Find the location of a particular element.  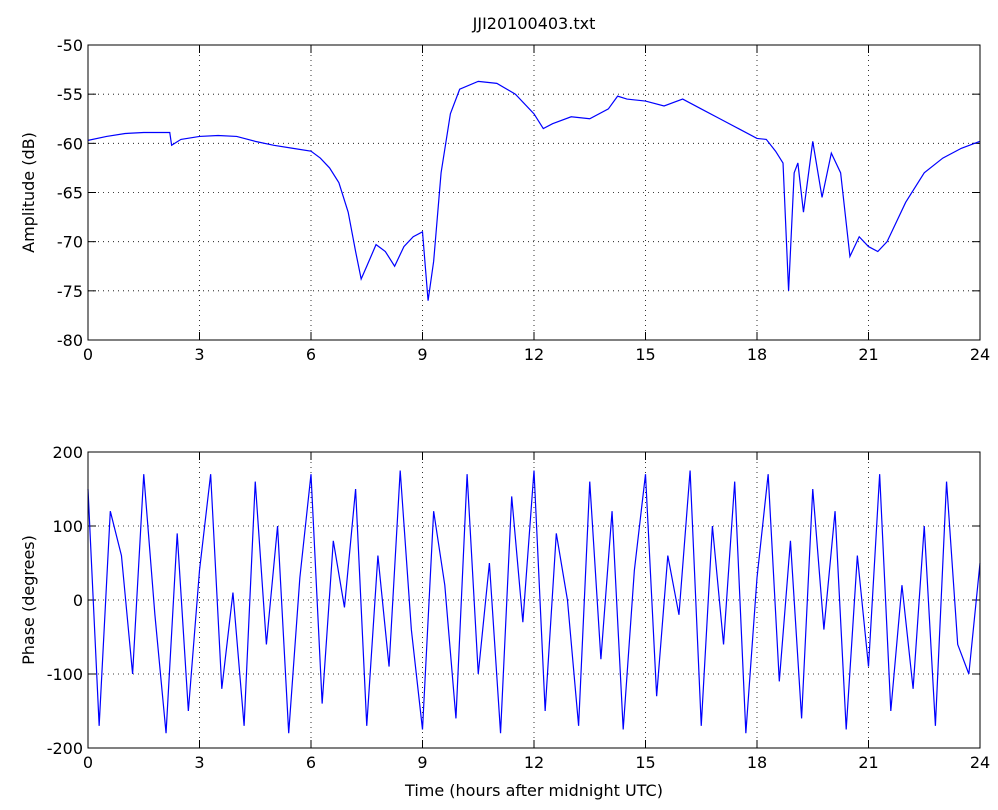

y-tick-label: 0 is located at coordinates (78, 600).